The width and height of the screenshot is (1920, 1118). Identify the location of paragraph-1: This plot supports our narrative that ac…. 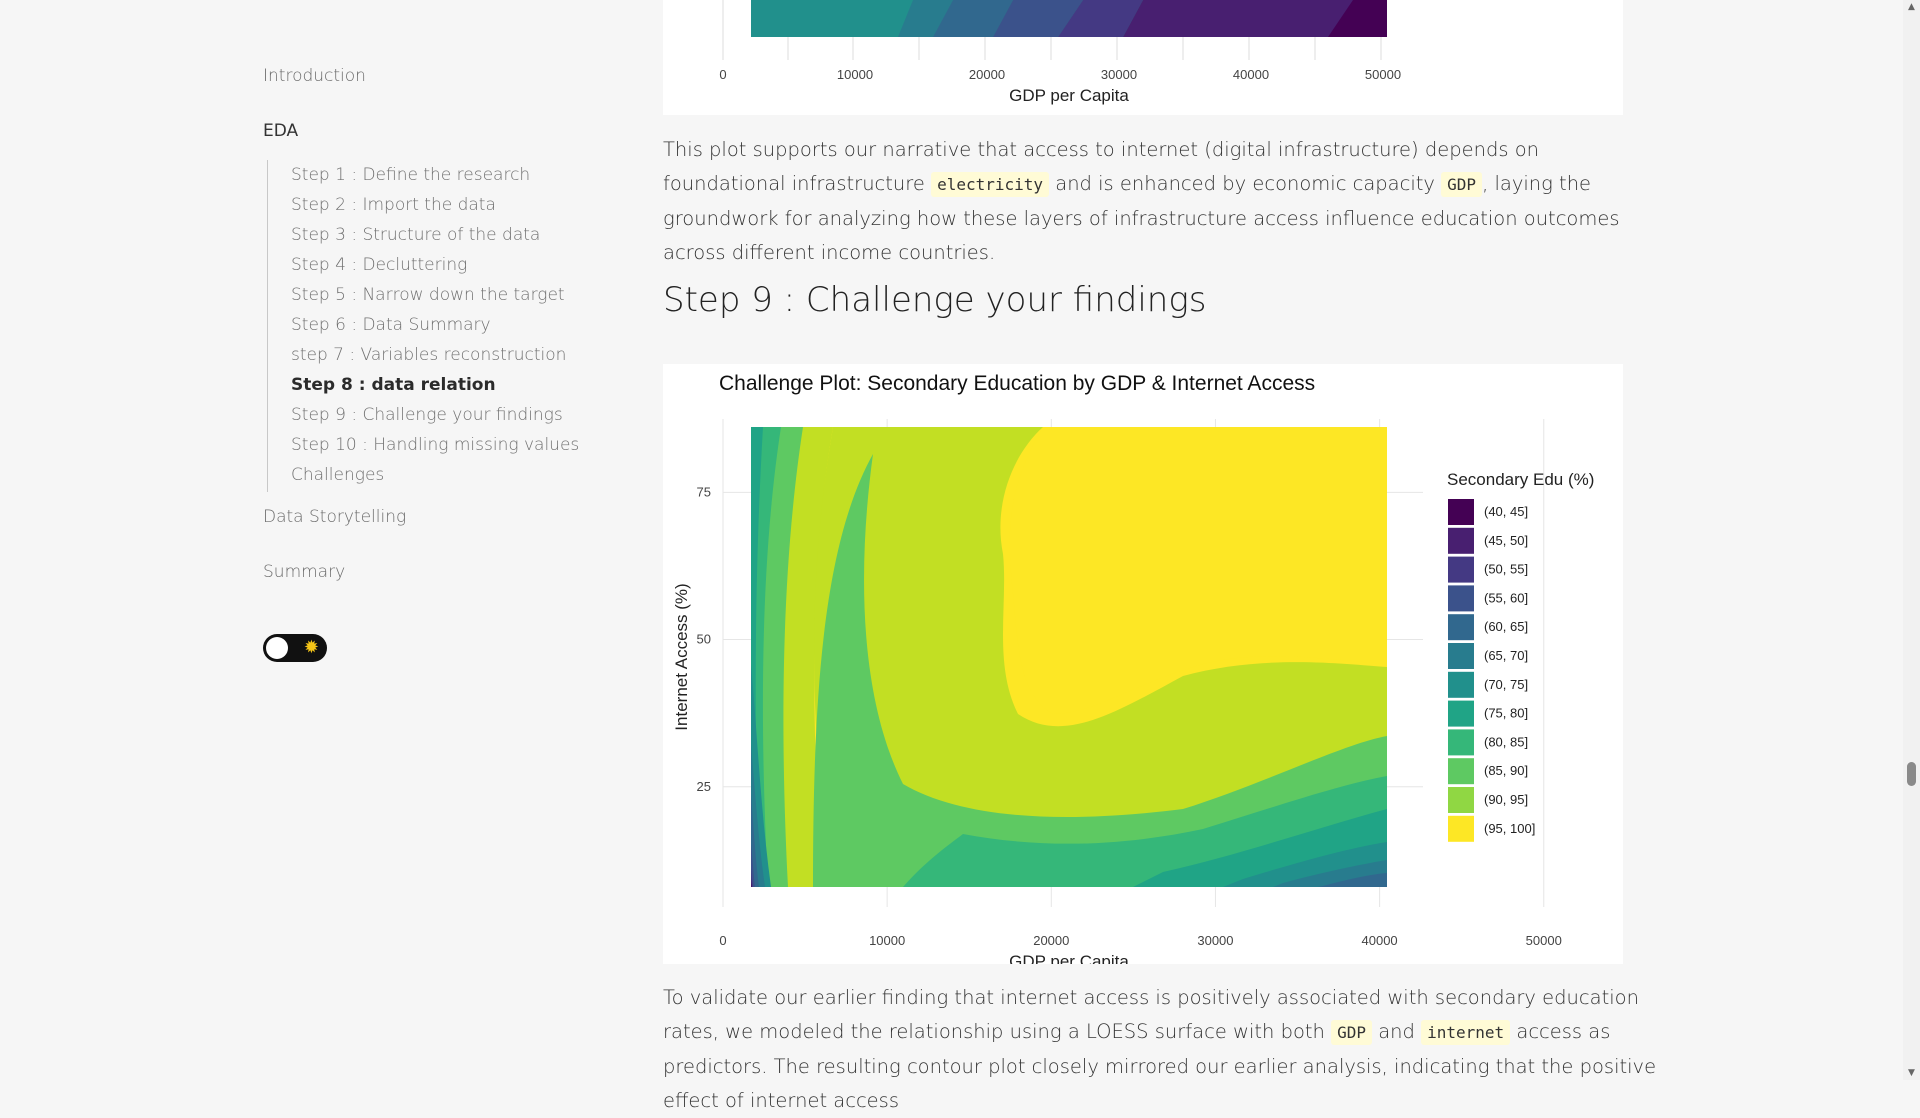
(1163, 201).